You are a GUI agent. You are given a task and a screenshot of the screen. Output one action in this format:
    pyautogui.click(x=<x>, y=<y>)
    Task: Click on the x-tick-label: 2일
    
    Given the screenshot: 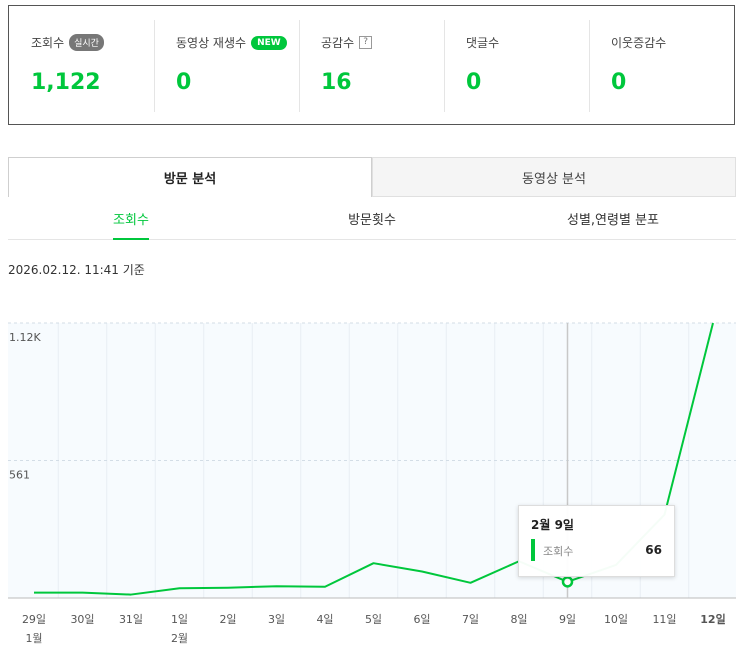 What is the action you would take?
    pyautogui.click(x=227, y=619)
    